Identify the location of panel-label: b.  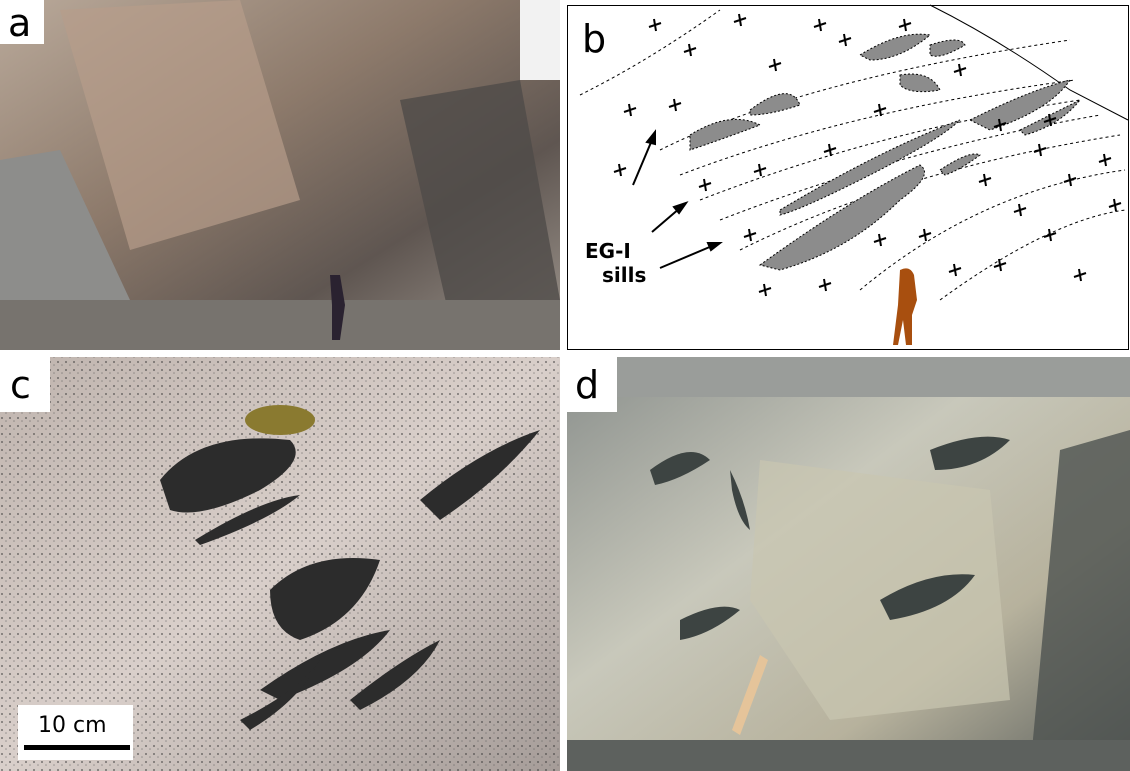
(594, 39).